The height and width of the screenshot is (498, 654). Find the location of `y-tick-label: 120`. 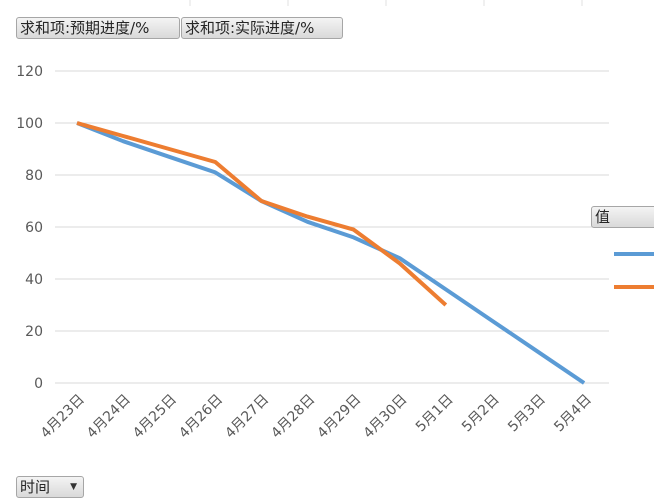

y-tick-label: 120 is located at coordinates (29, 72).